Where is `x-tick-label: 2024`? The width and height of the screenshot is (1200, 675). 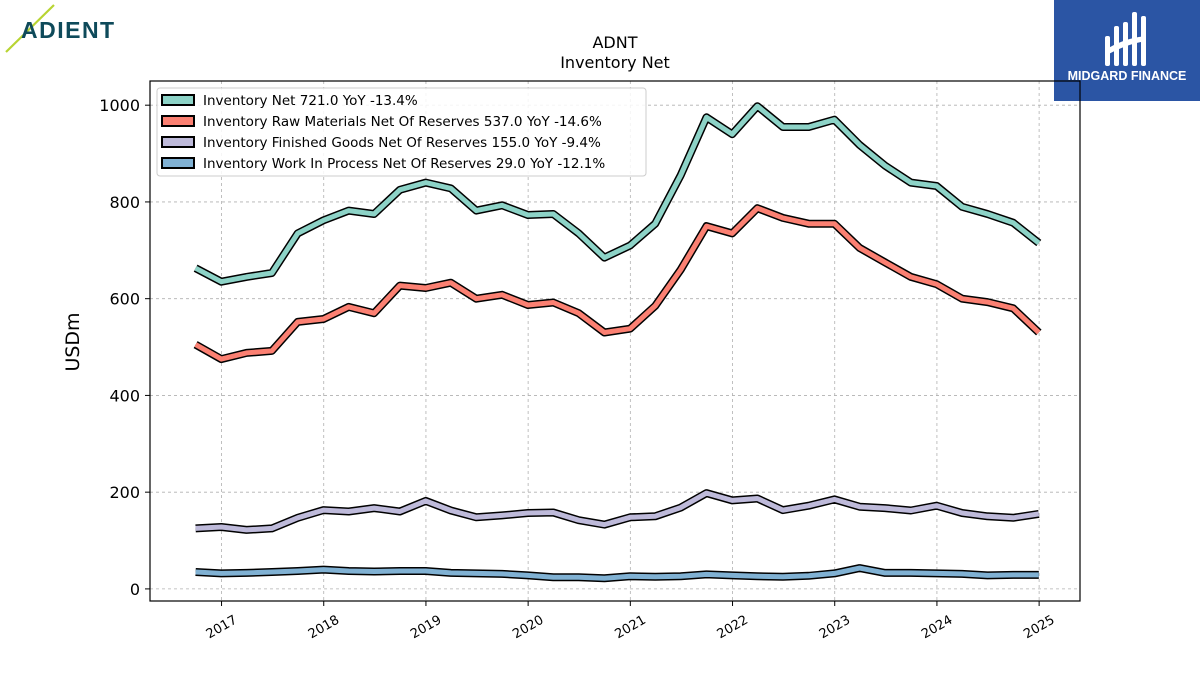
x-tick-label: 2024 is located at coordinates (937, 628).